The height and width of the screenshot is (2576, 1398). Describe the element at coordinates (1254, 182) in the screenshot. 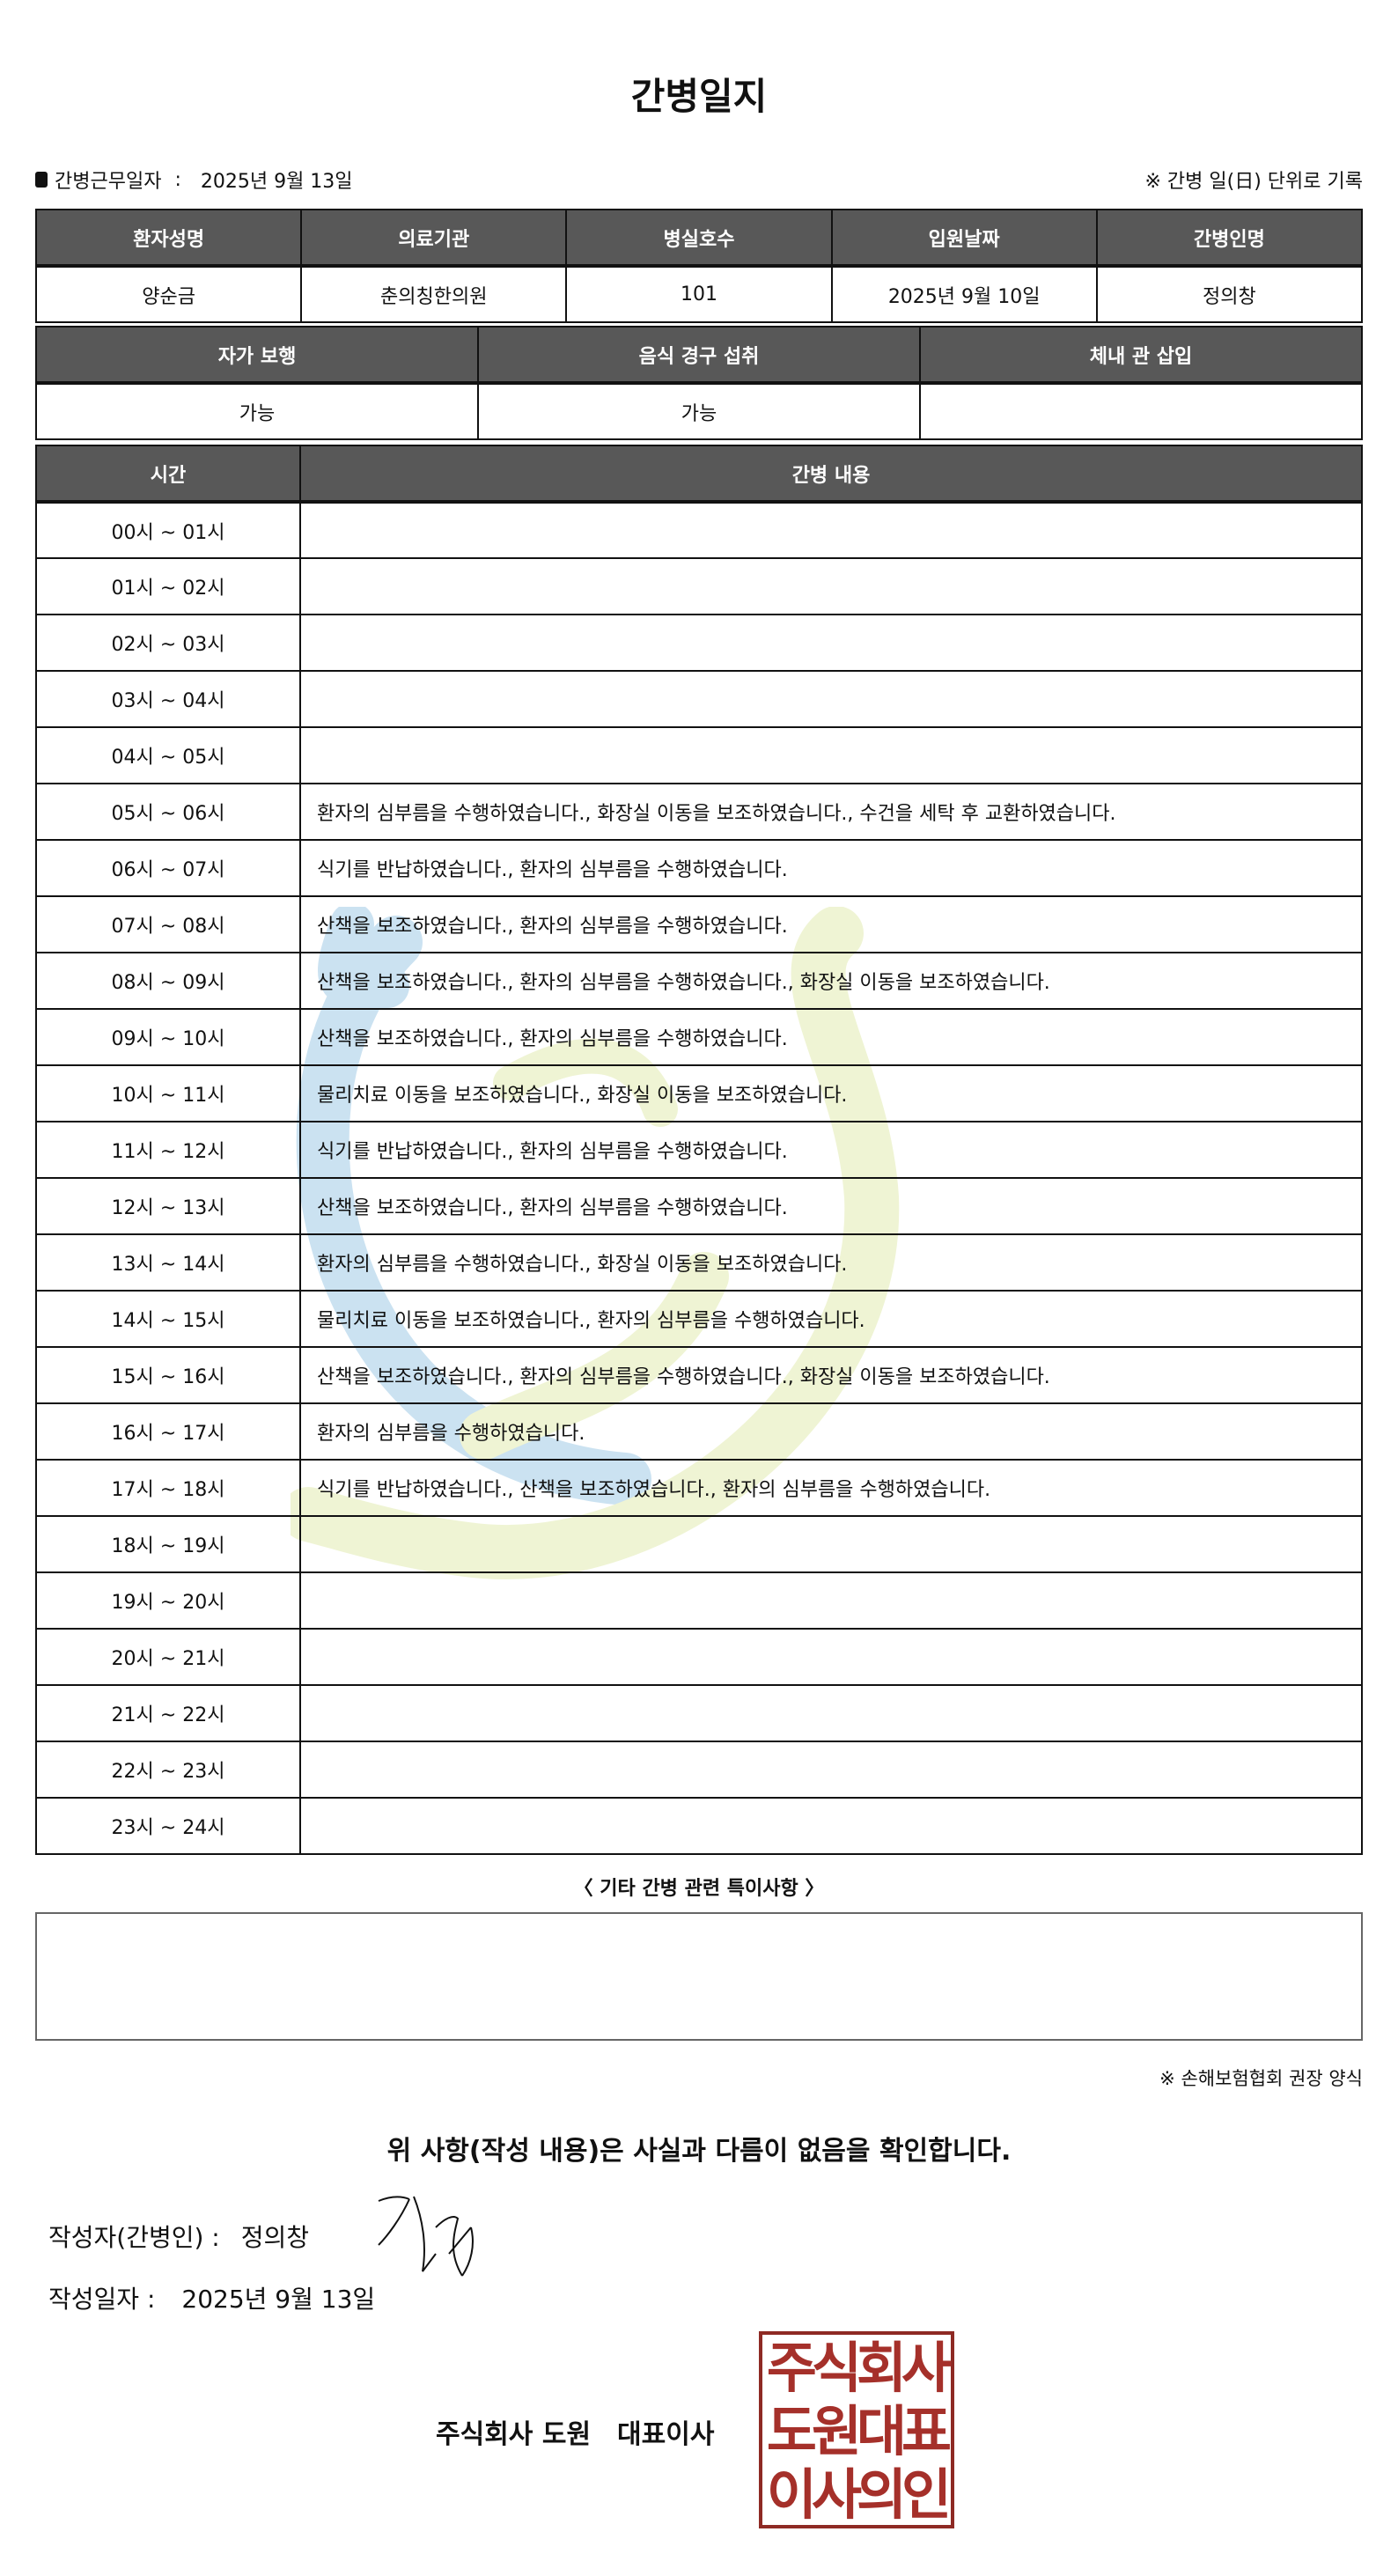

I see `record-note: ※ 간병 일(日) 단위로 기록` at that location.